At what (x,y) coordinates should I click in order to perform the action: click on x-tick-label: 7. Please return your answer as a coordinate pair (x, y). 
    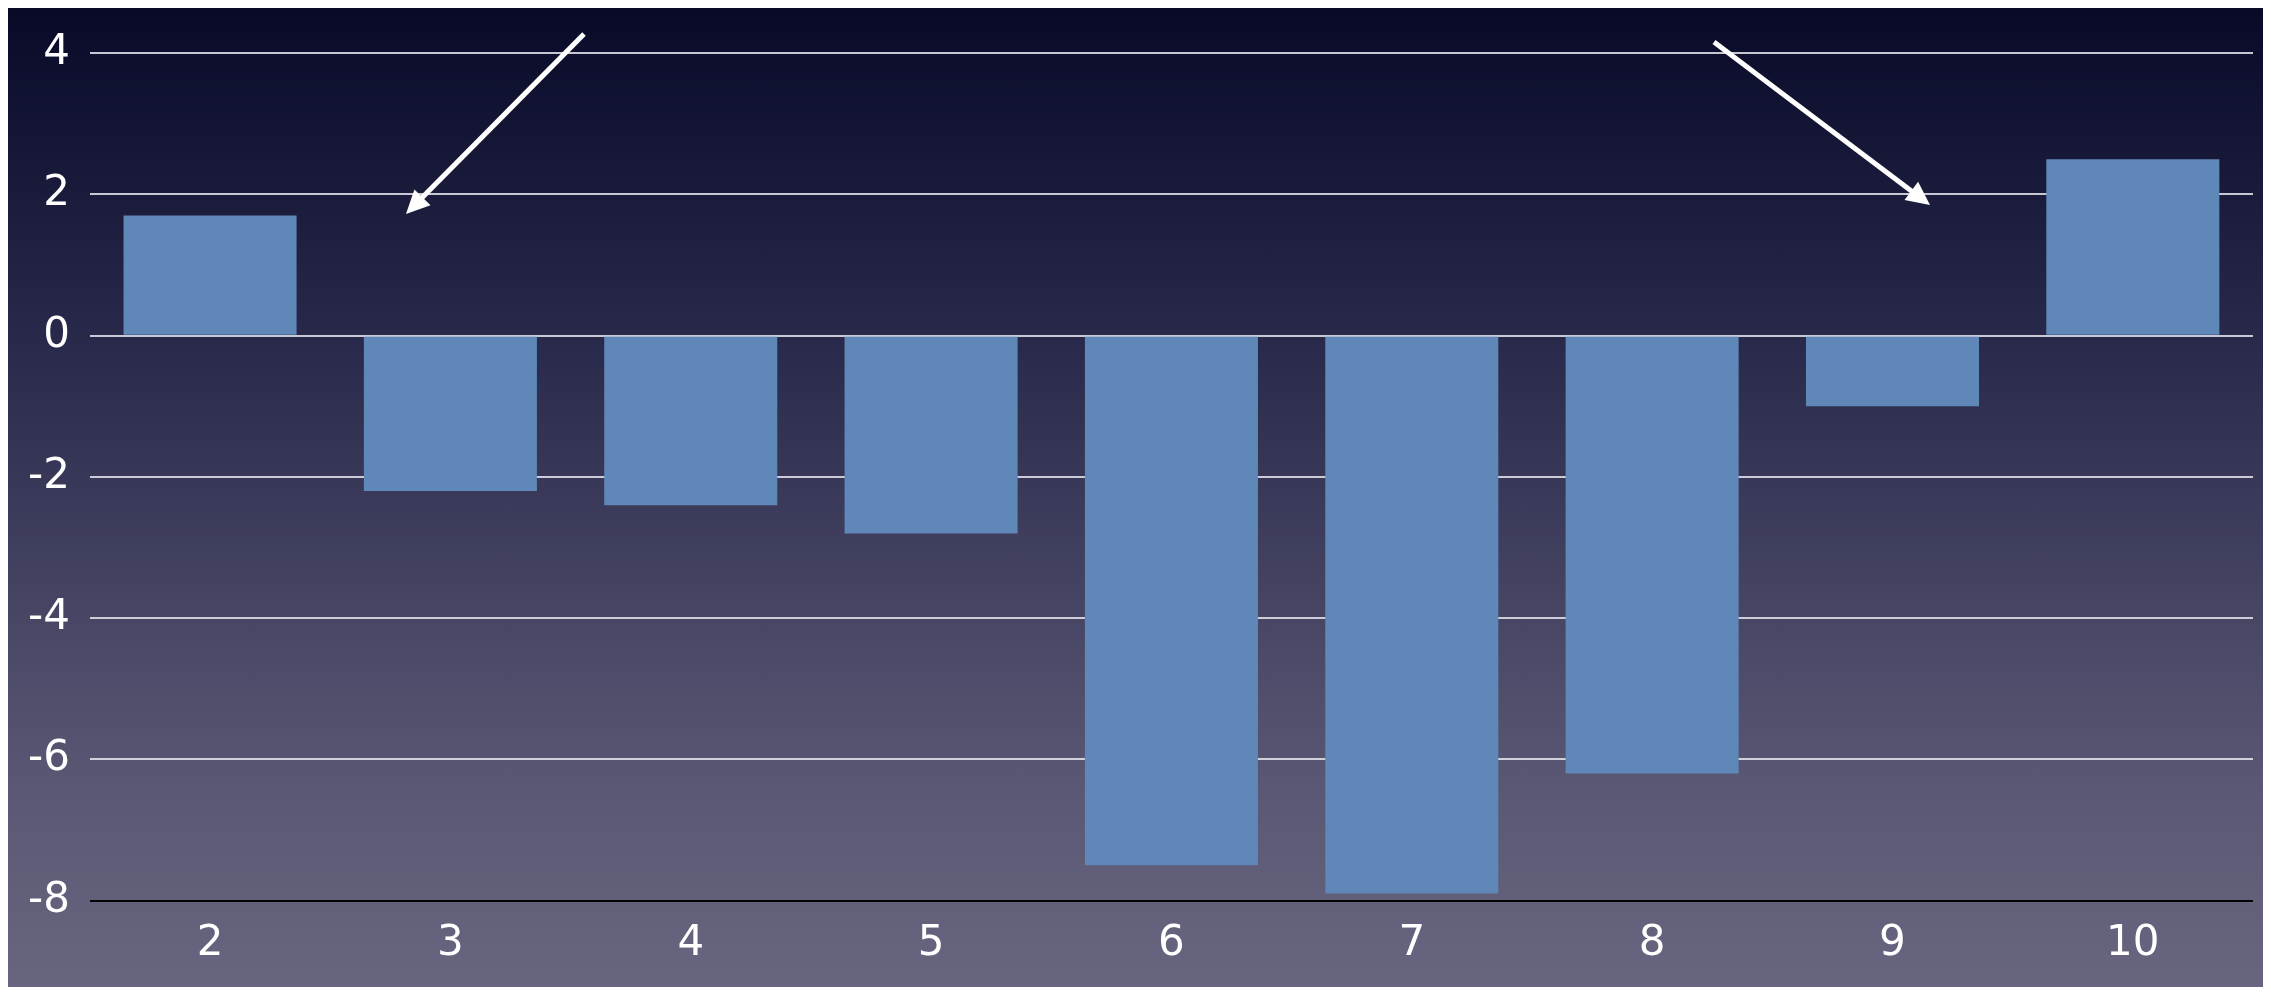
    Looking at the image, I should click on (1412, 940).